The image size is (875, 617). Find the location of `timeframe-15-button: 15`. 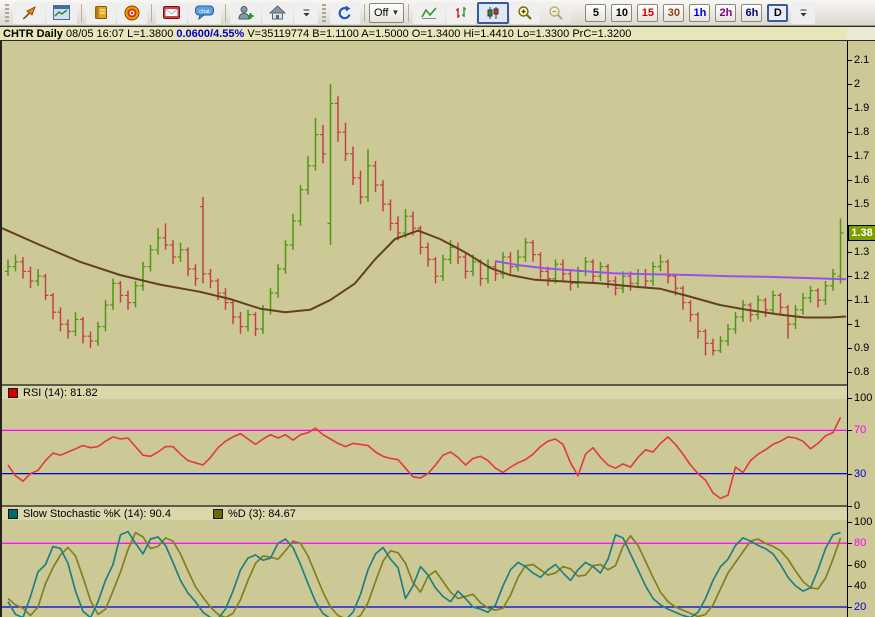

timeframe-15-button: 15 is located at coordinates (648, 12).